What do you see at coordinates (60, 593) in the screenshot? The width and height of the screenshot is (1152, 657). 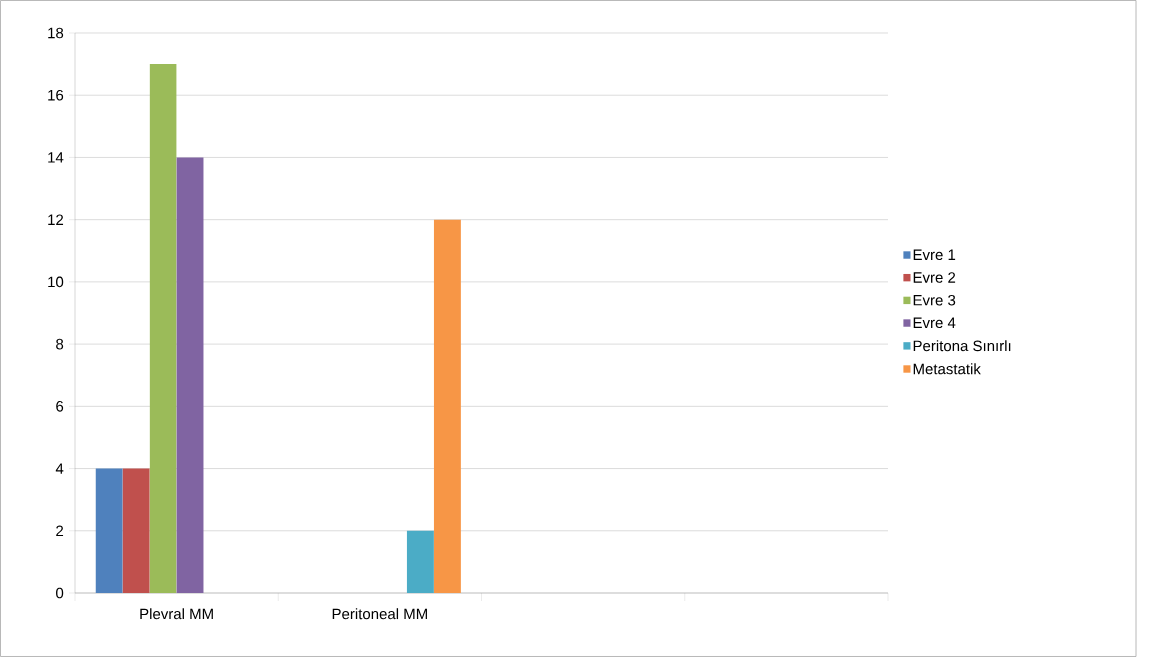 I see `y-tick-label: 0` at bounding box center [60, 593].